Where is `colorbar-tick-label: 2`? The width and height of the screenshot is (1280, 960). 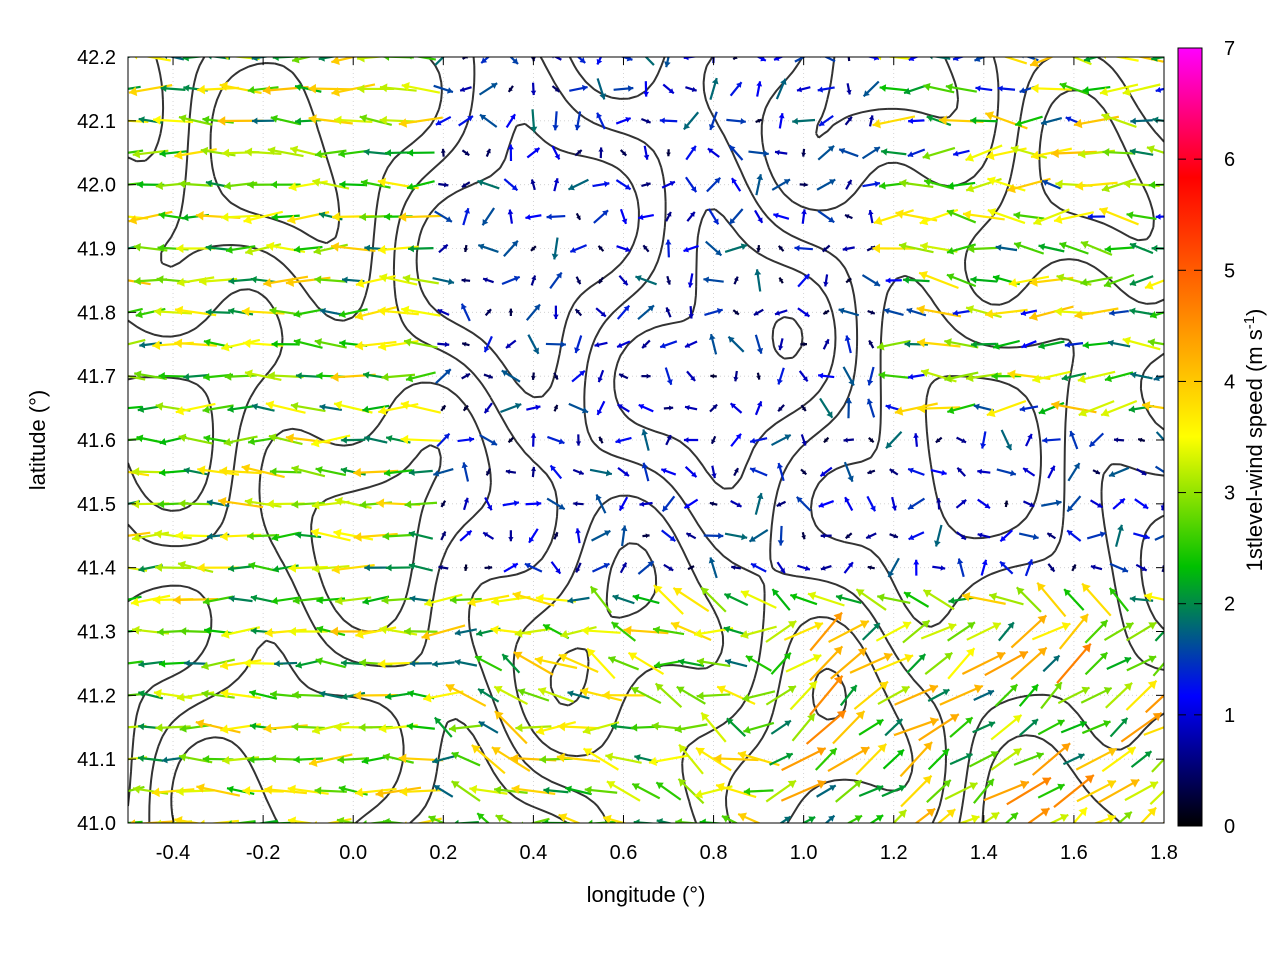
colorbar-tick-label: 2 is located at coordinates (1229, 605).